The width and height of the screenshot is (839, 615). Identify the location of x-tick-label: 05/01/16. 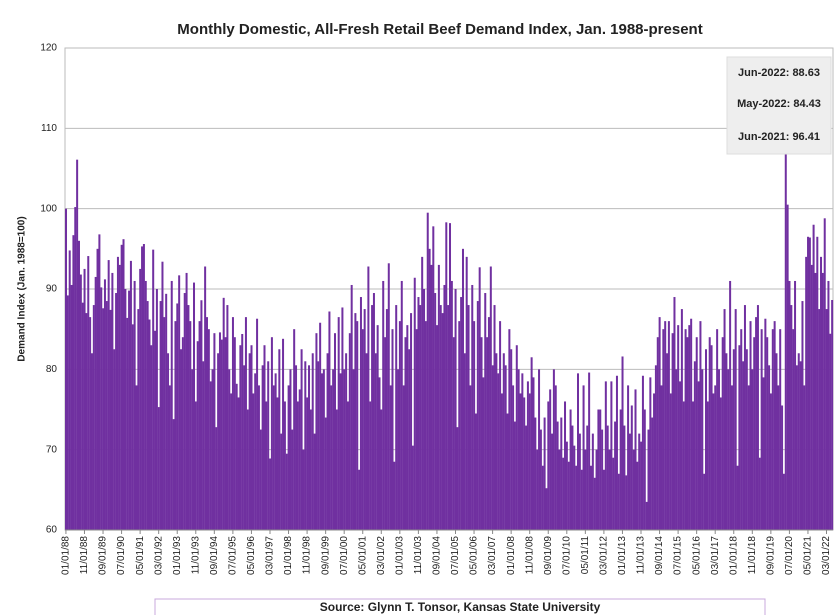
(696, 555).